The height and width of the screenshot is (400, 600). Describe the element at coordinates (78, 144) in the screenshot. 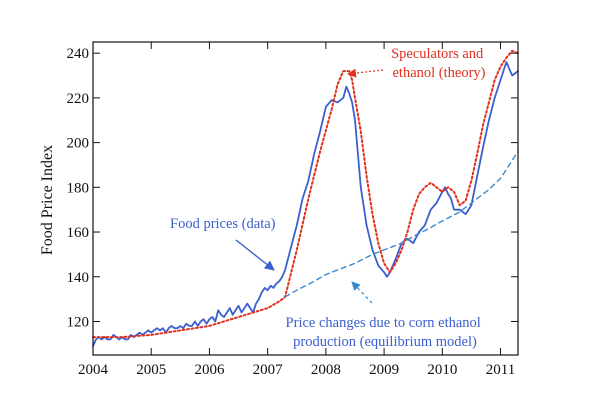

I see `y-tick-label: 200` at that location.